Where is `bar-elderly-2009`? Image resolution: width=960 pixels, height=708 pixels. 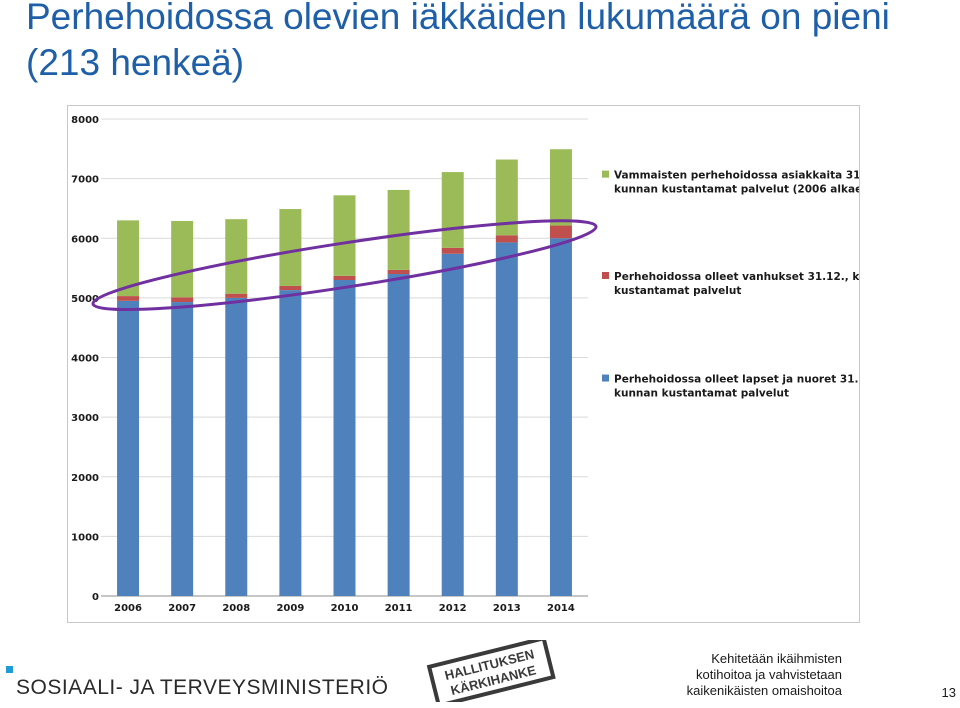
bar-elderly-2009 is located at coordinates (290, 288).